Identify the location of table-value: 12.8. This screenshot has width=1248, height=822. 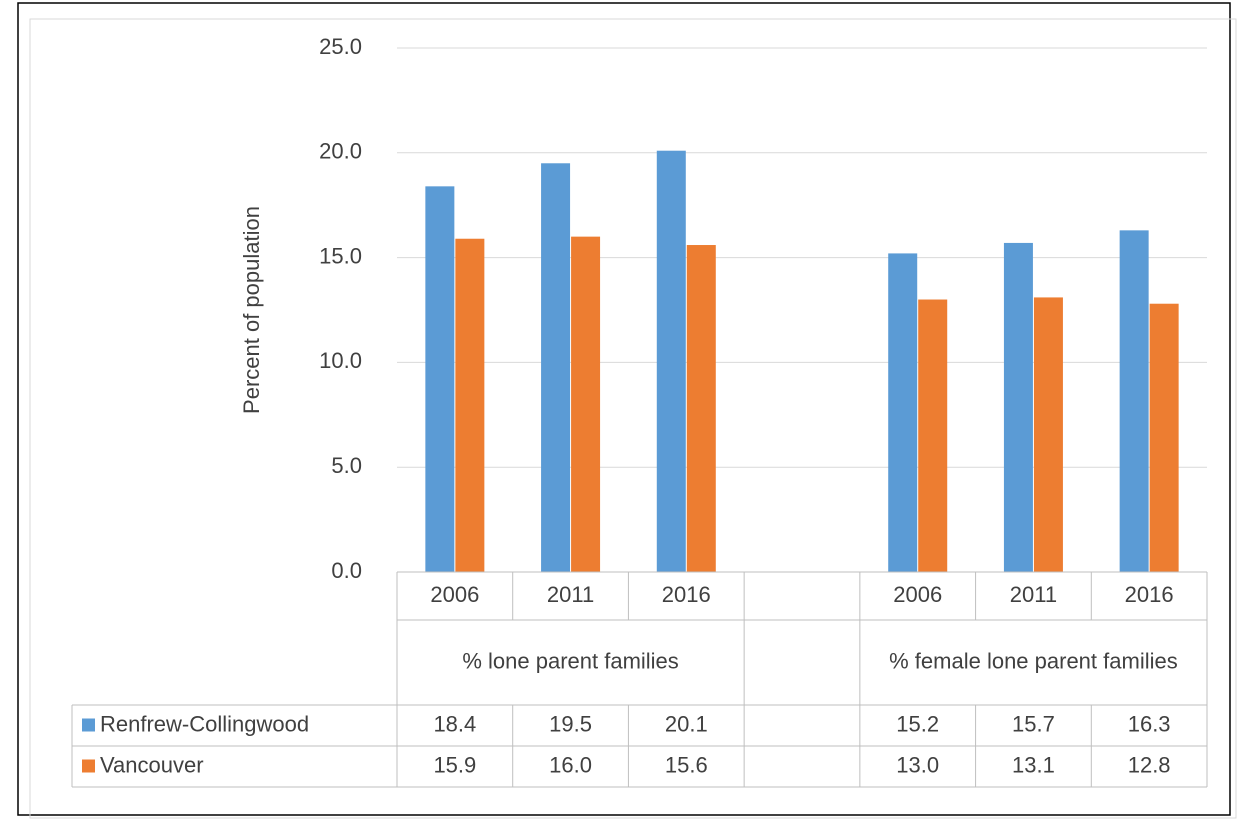
(1149, 764).